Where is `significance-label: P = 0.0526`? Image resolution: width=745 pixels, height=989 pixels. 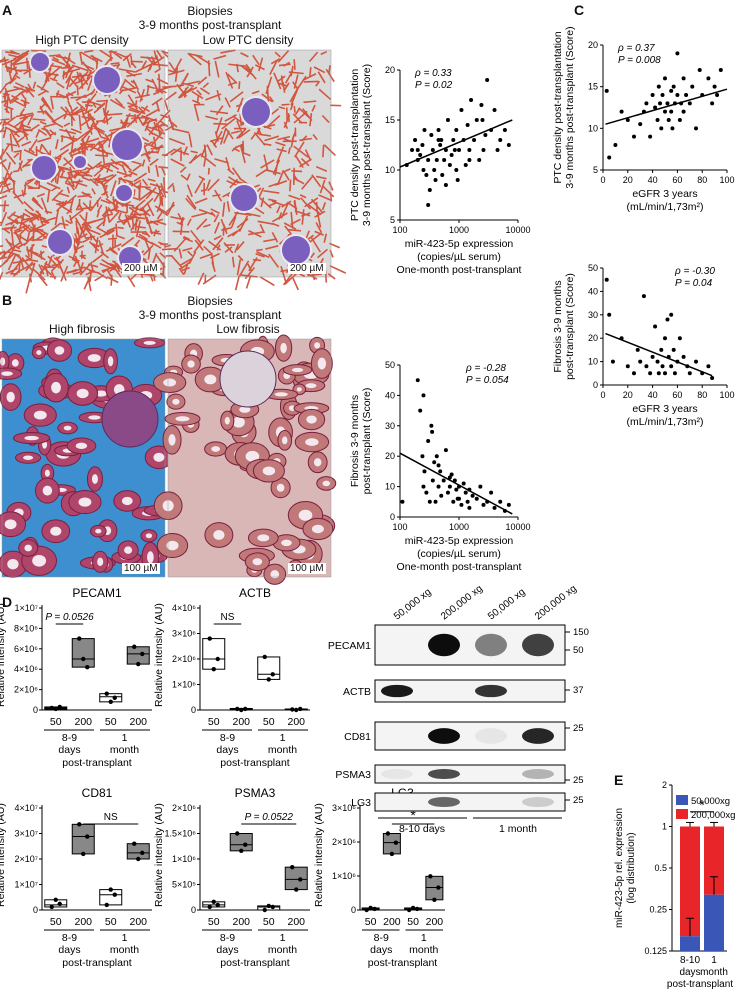 significance-label: P = 0.0526 is located at coordinates (69, 617).